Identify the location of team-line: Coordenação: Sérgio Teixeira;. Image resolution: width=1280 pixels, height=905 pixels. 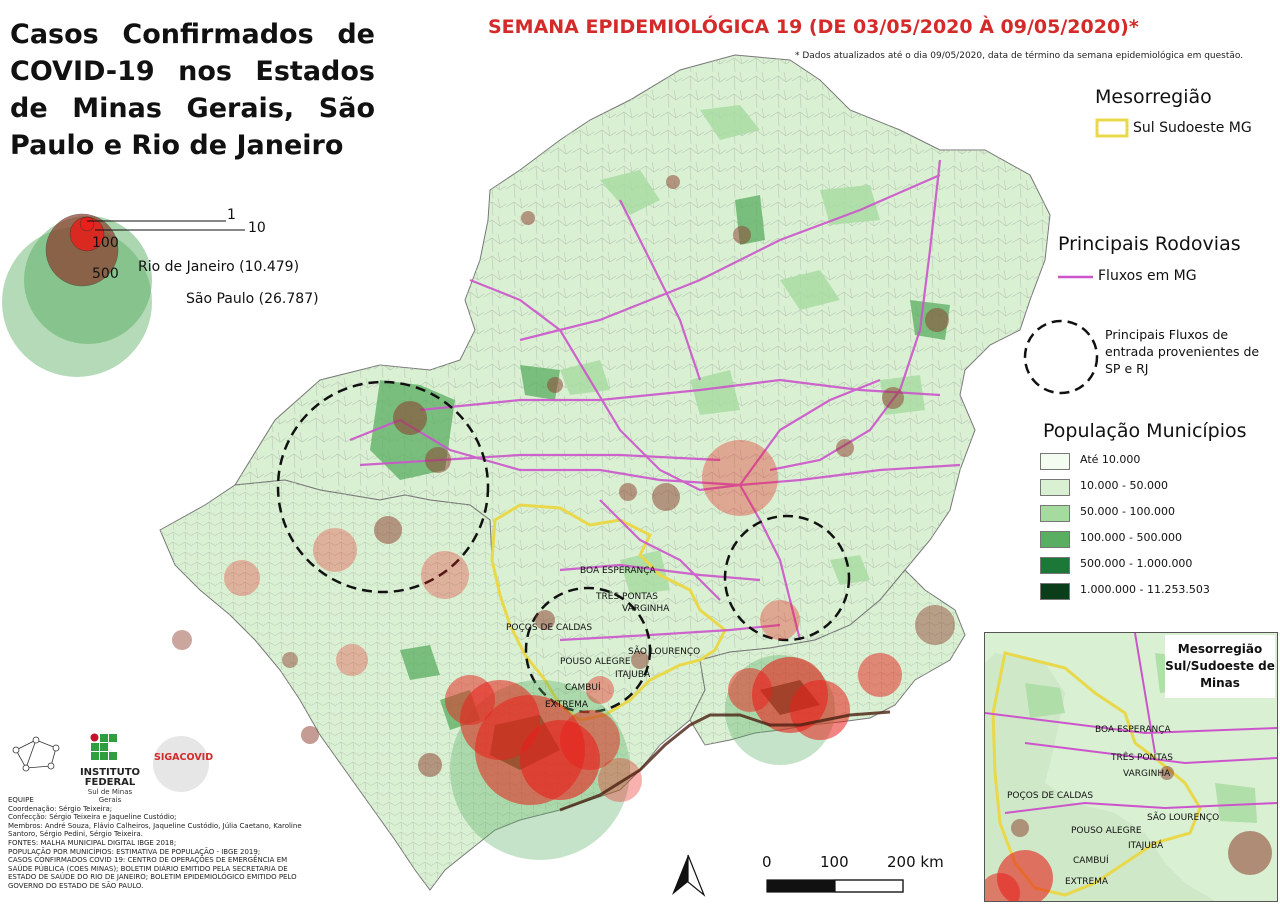
(60, 808).